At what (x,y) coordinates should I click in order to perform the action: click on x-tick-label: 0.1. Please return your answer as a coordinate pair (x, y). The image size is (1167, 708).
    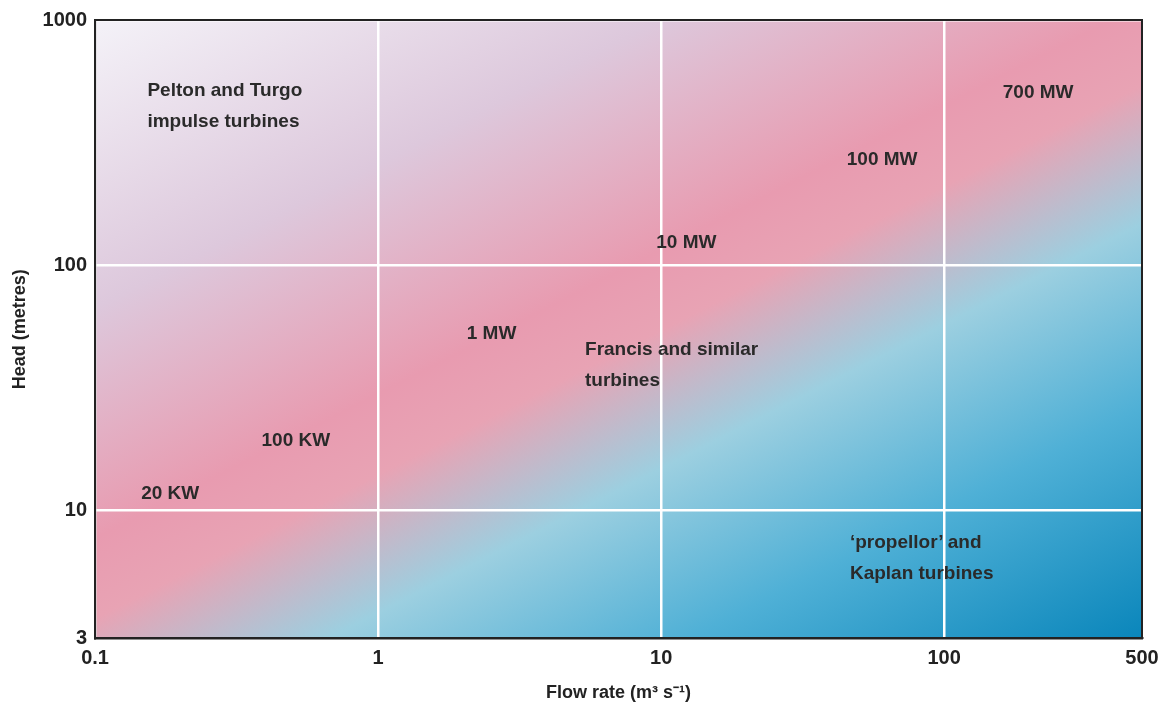
    Looking at the image, I should click on (95, 656).